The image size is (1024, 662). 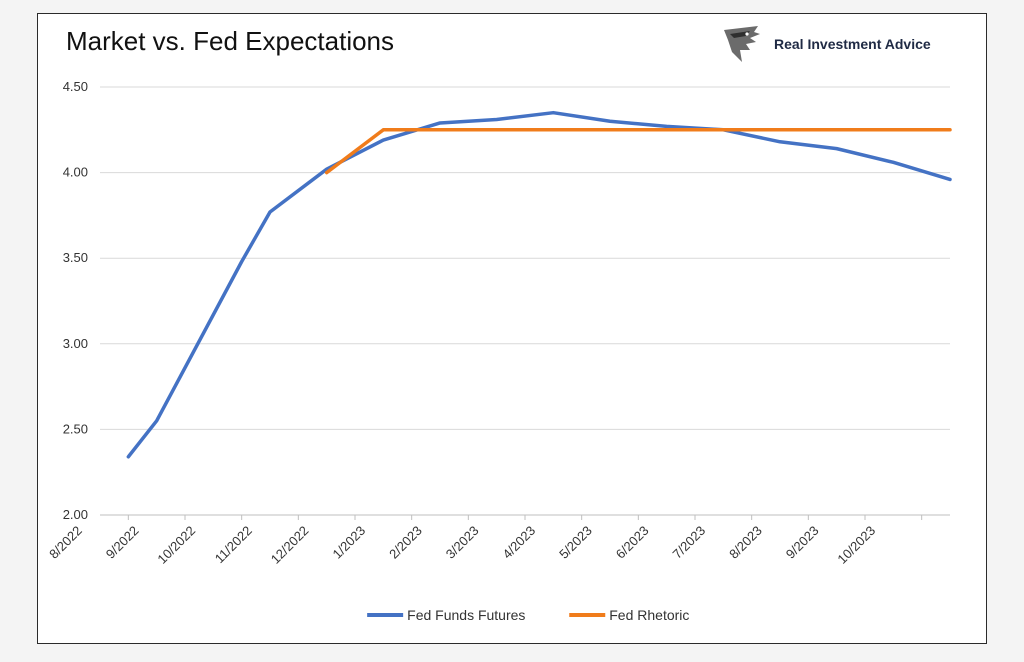 What do you see at coordinates (856, 545) in the screenshot?
I see `x-tick-label: 10/2023` at bounding box center [856, 545].